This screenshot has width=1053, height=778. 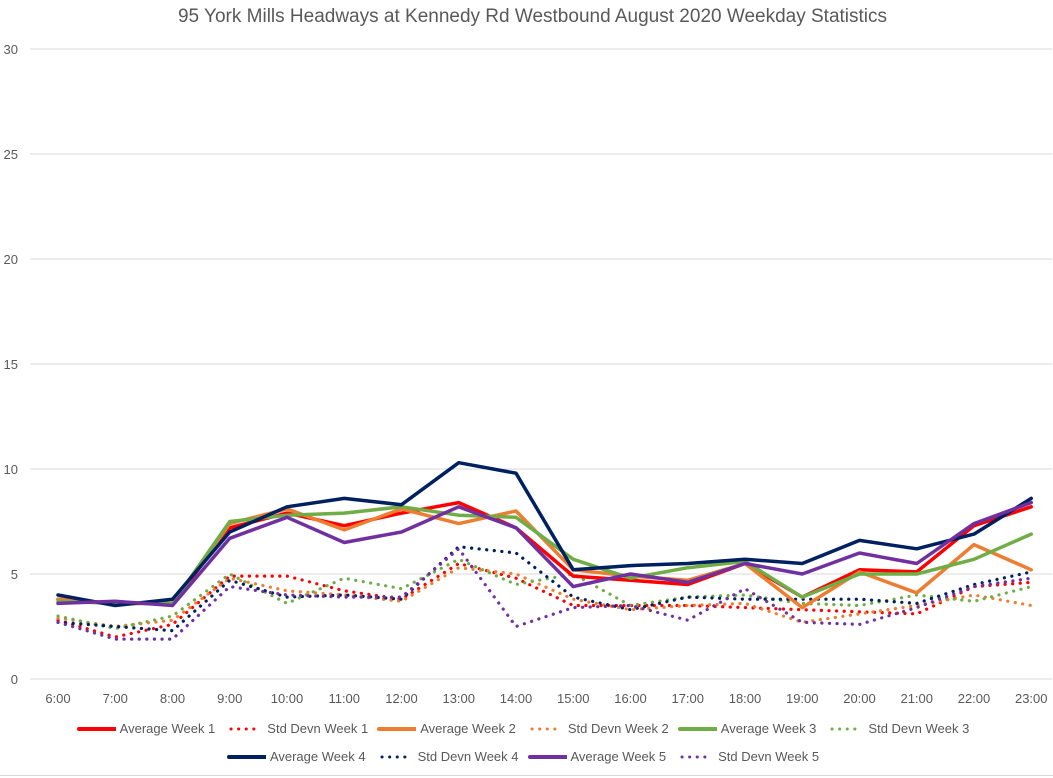 What do you see at coordinates (458, 698) in the screenshot?
I see `x-tick-label: 13:00` at bounding box center [458, 698].